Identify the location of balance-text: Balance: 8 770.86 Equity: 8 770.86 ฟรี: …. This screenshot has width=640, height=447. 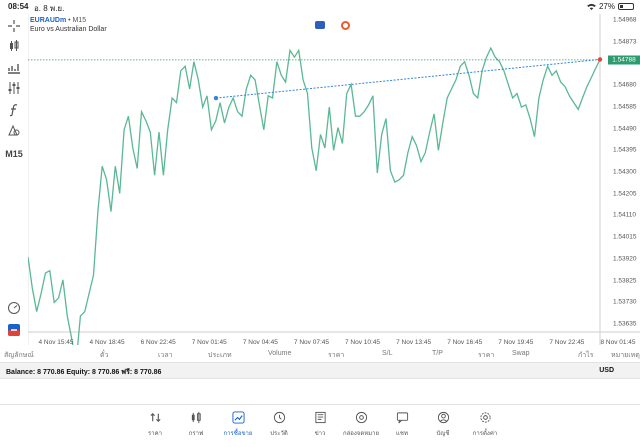
(84, 372).